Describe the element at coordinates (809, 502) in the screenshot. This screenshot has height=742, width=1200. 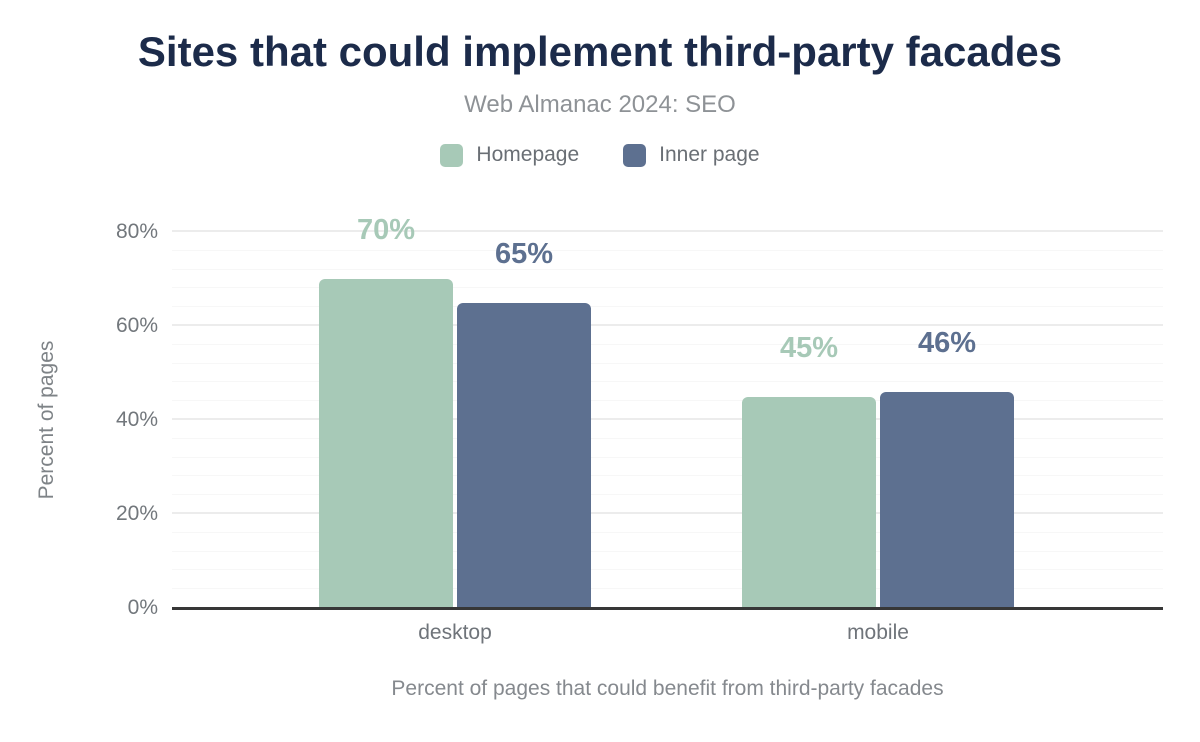
I see `bar-mobile-homepage` at that location.